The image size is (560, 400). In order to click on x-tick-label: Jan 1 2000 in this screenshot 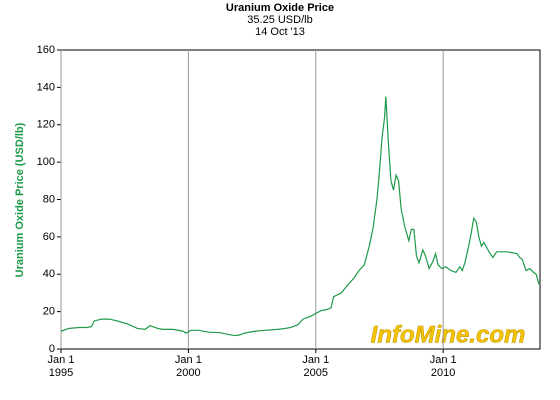, I will do `click(188, 366)`.